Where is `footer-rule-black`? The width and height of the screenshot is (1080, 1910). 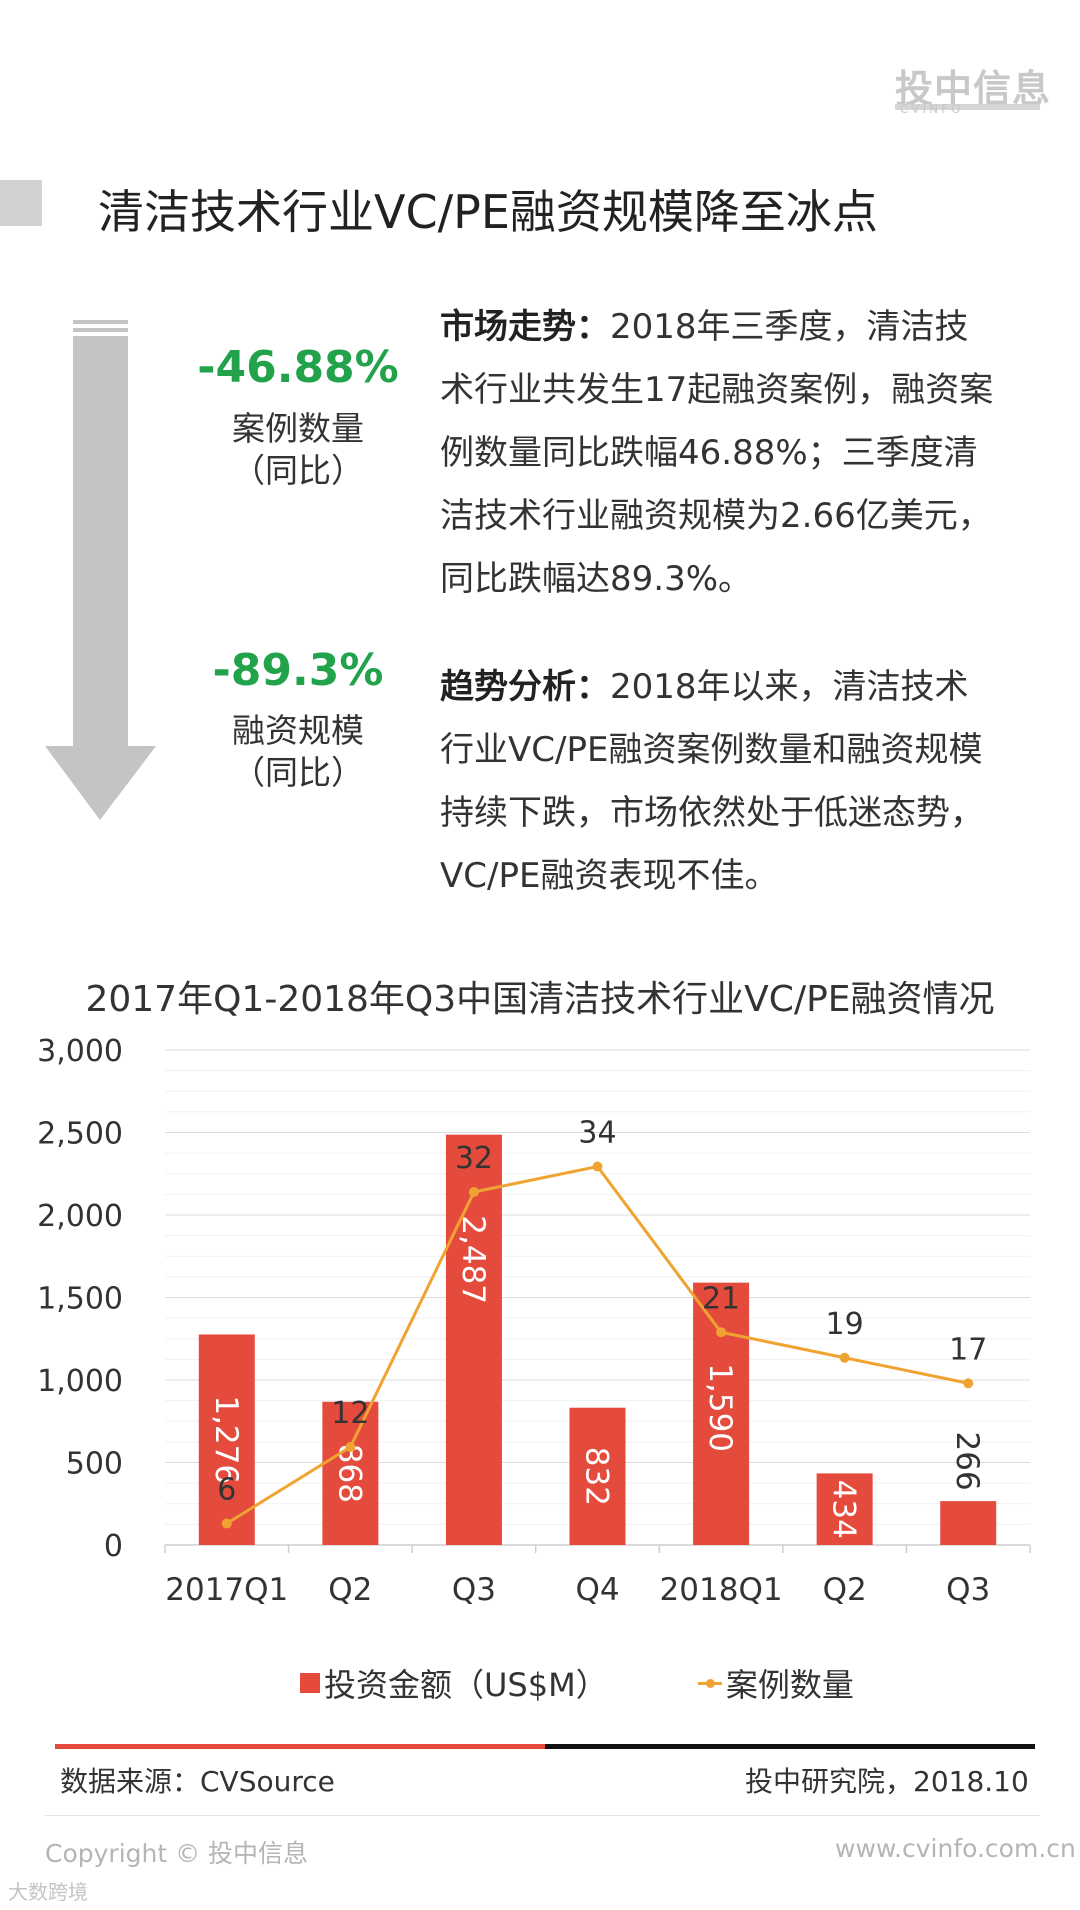 footer-rule-black is located at coordinates (790, 1746).